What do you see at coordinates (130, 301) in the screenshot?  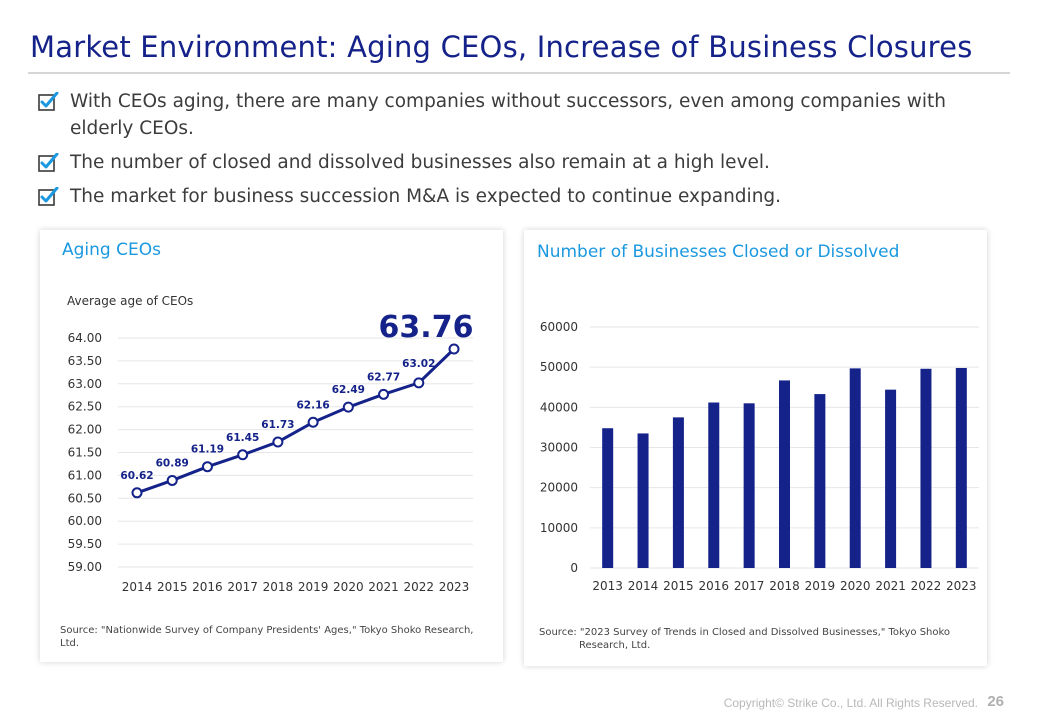 I see `y-axis-title: Average age of CEOs` at bounding box center [130, 301].